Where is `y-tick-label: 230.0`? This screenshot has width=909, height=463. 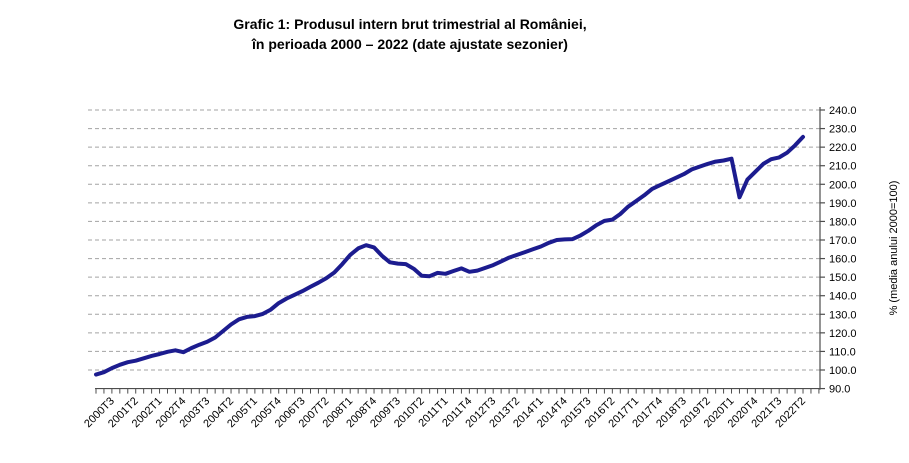
y-tick-label: 230.0 is located at coordinates (843, 130).